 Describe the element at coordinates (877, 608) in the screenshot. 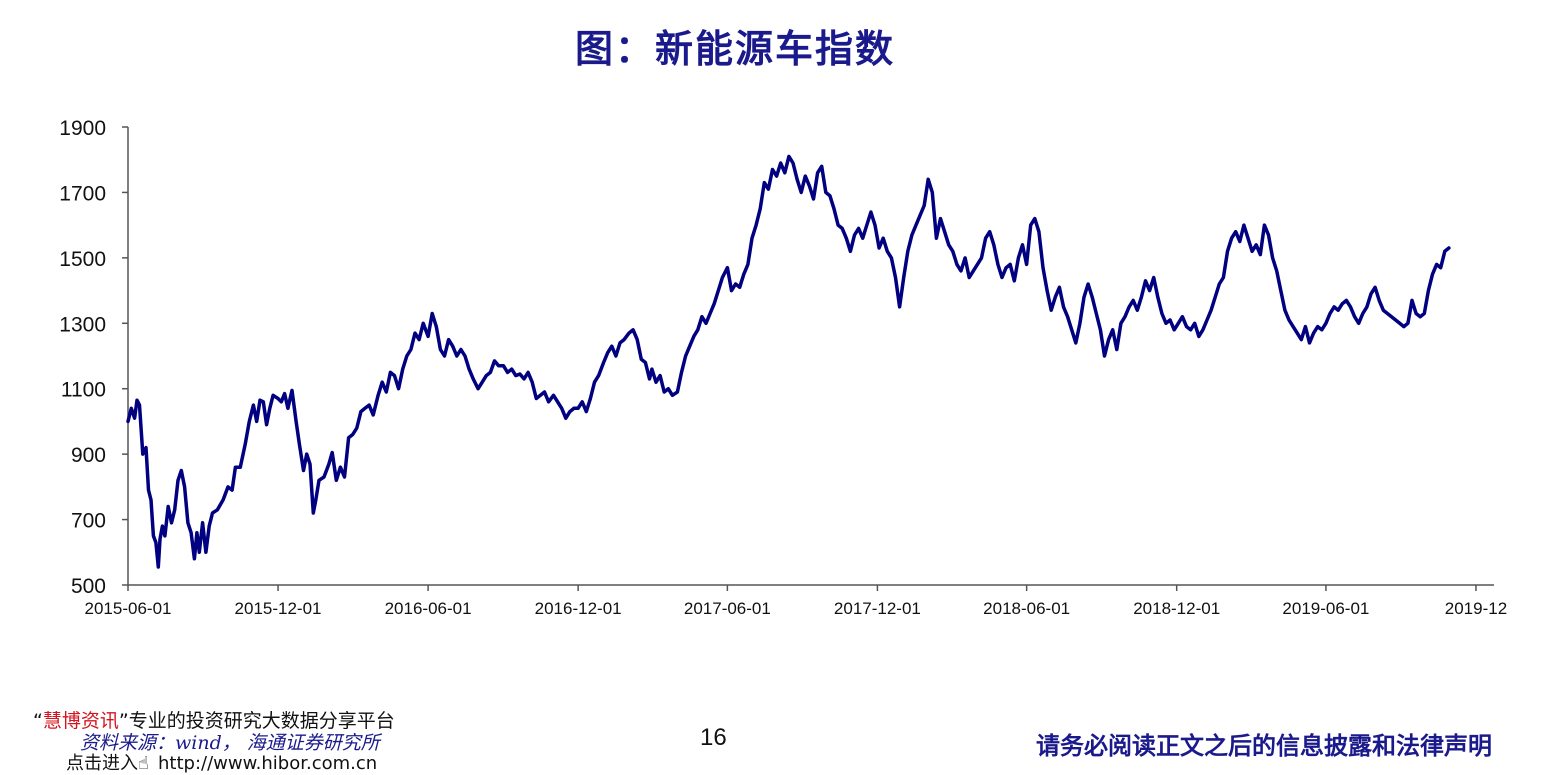

I see `x-tick-label: 2017-12-01` at that location.